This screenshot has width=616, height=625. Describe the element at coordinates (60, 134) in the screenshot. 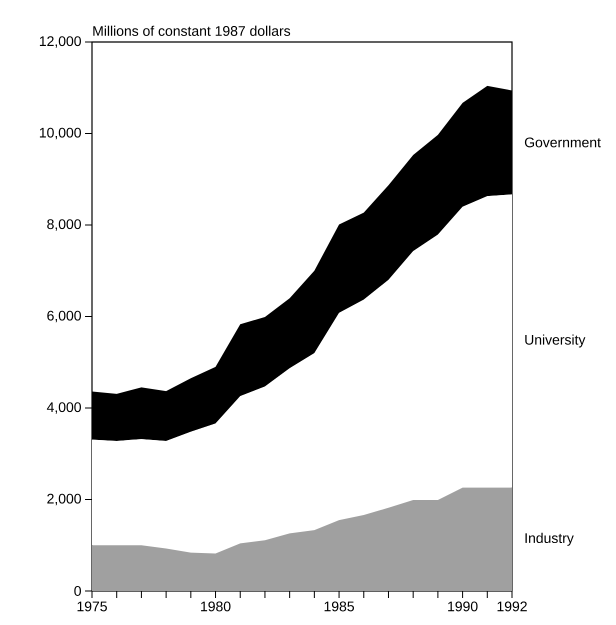

I see `y-tick-label: 10,000` at that location.